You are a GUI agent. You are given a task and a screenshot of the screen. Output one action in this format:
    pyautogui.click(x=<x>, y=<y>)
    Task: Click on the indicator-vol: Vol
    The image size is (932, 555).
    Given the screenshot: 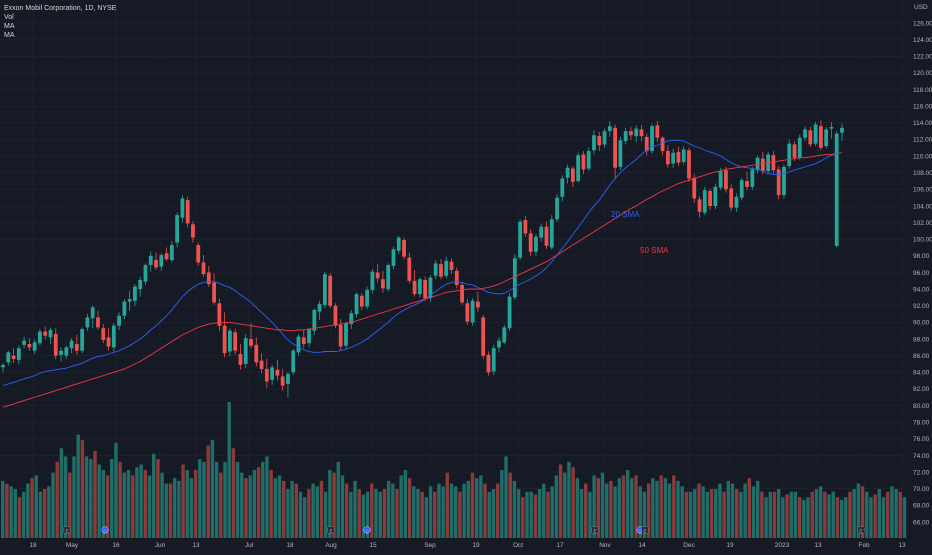 What is the action you would take?
    pyautogui.click(x=9, y=17)
    